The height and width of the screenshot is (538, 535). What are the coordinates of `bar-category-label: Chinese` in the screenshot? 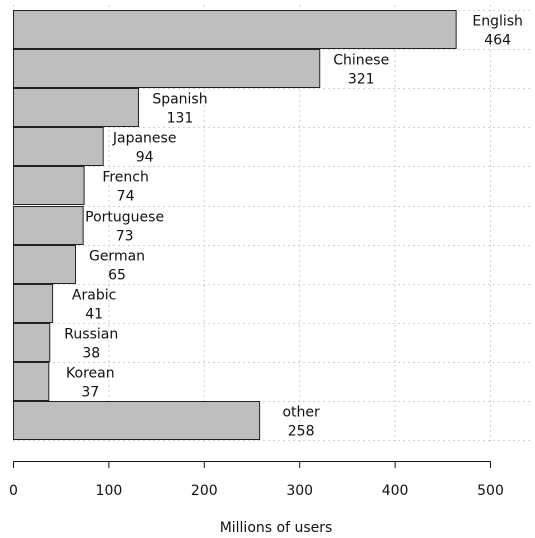 It's located at (361, 61).